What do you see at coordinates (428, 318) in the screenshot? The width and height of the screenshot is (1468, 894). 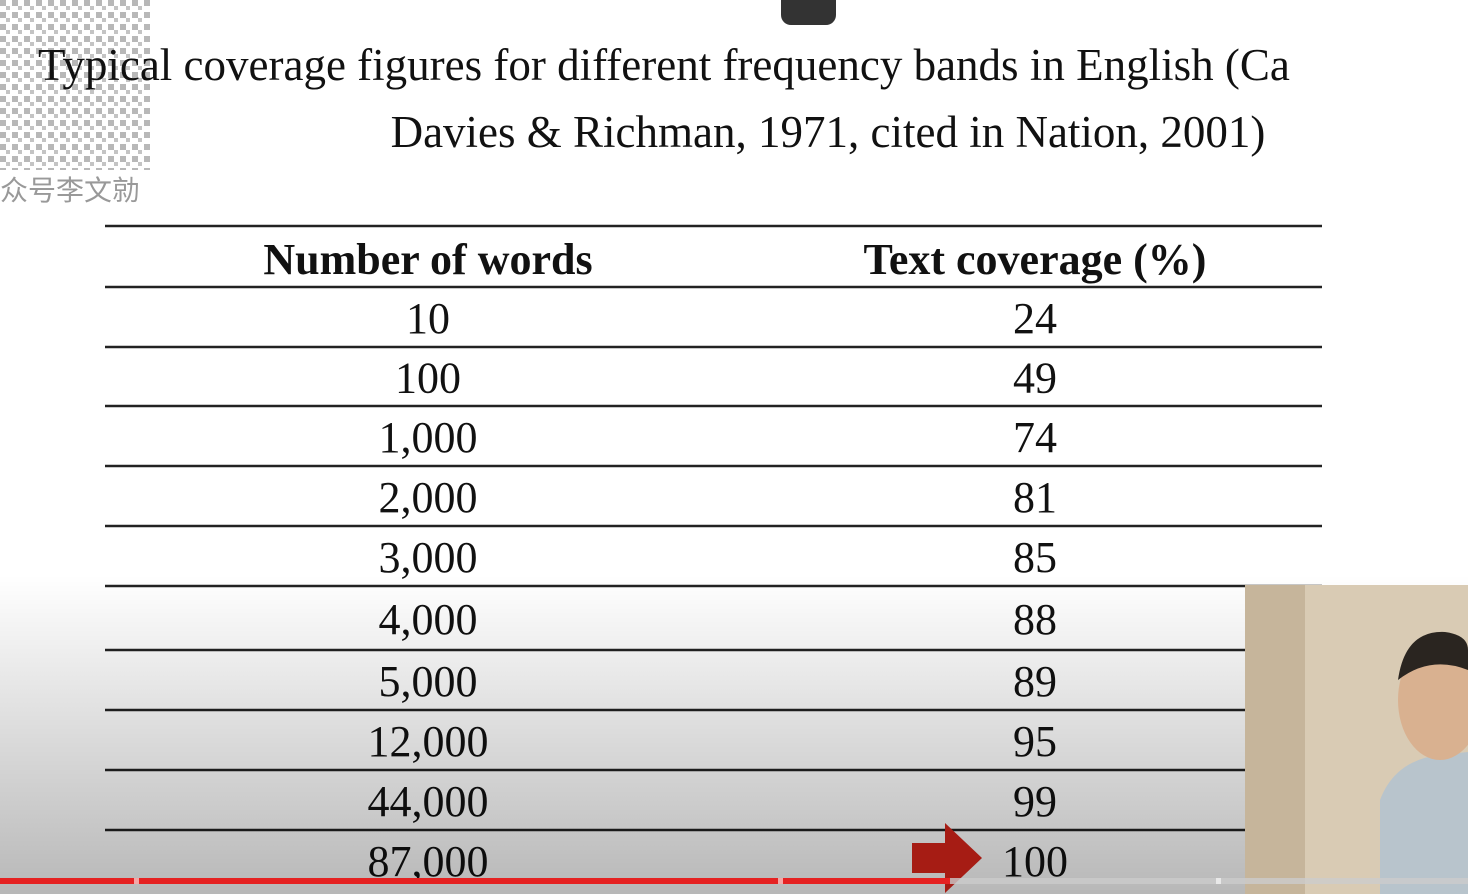 I see `table-cell: 10` at bounding box center [428, 318].